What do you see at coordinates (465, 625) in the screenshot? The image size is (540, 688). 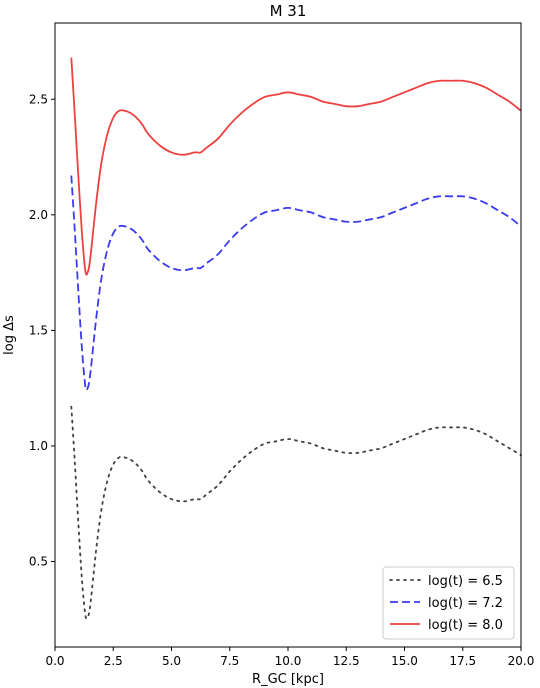 I see `legend-label-3: log(t) = 8.0` at bounding box center [465, 625].